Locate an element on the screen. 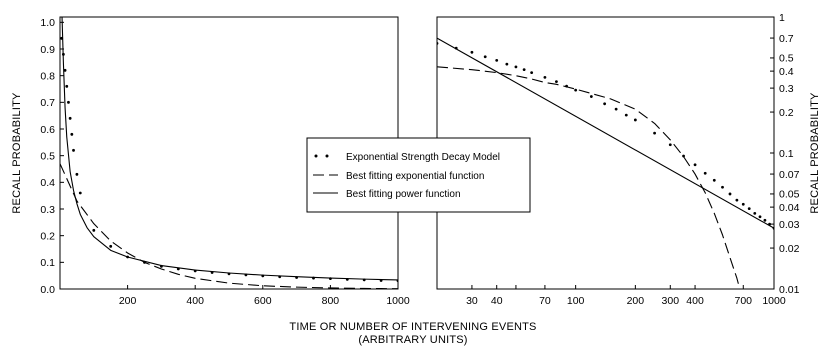 The width and height of the screenshot is (827, 352). left-y-tick-label: 0.7 is located at coordinates (47, 103).